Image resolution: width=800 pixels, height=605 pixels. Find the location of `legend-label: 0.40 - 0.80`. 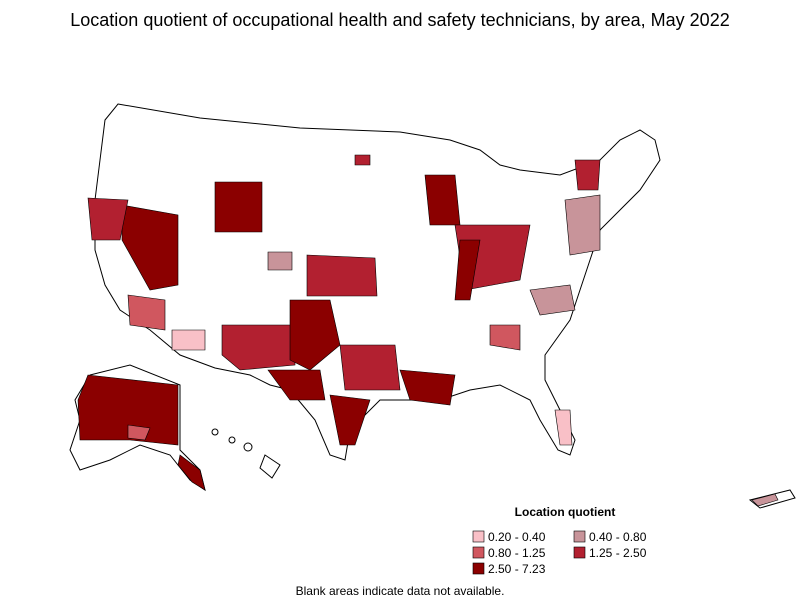

legend-label: 0.40 - 0.80 is located at coordinates (618, 537).